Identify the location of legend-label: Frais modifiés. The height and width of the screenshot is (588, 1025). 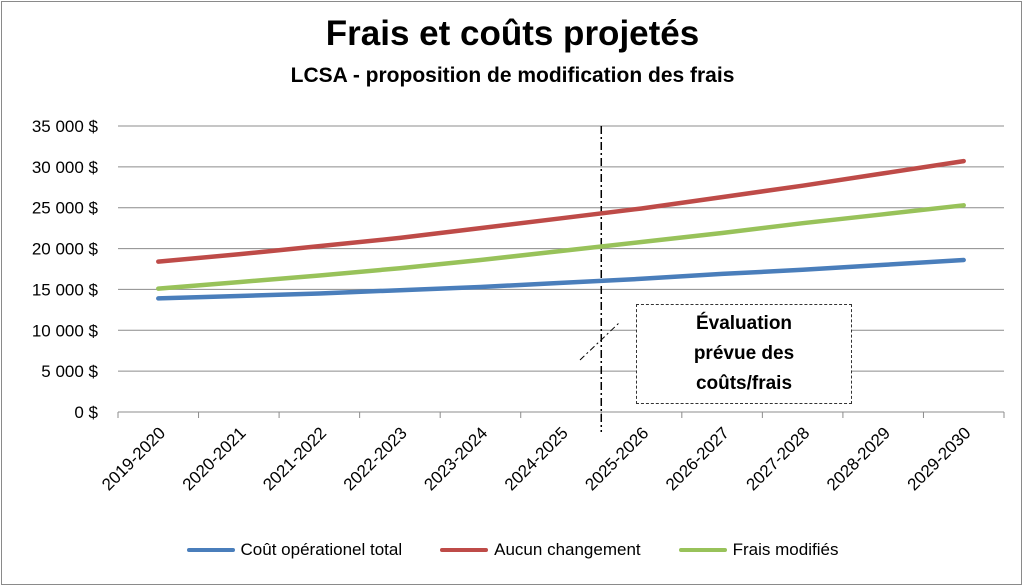
(785, 549).